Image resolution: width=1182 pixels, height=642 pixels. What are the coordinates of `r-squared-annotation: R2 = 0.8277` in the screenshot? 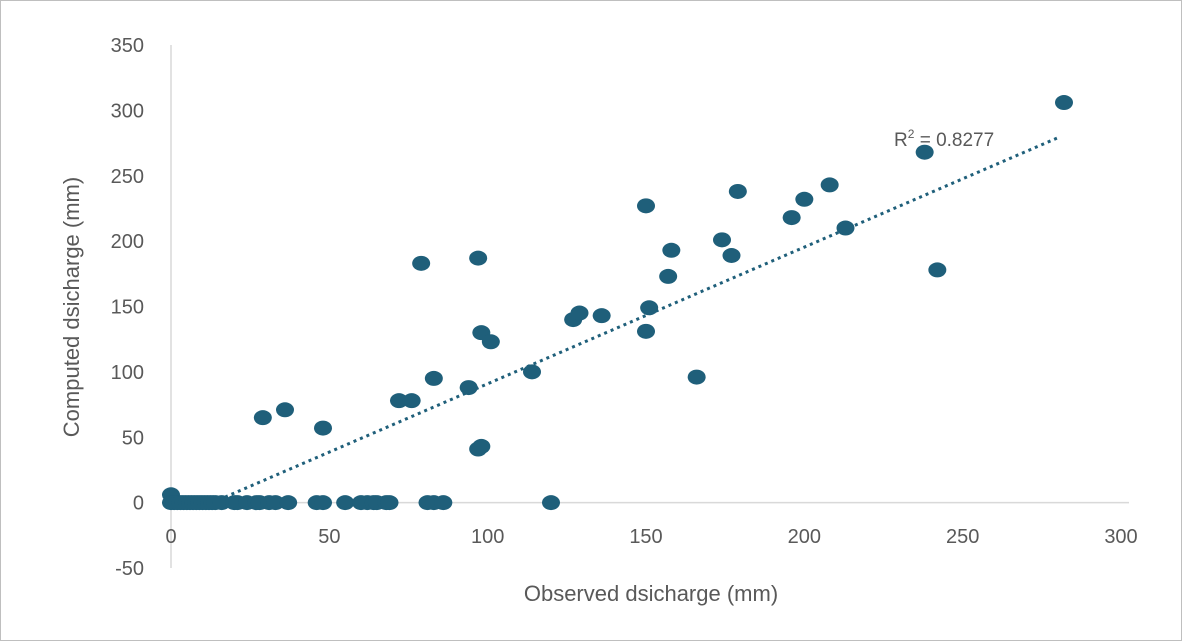 It's located at (944, 139).